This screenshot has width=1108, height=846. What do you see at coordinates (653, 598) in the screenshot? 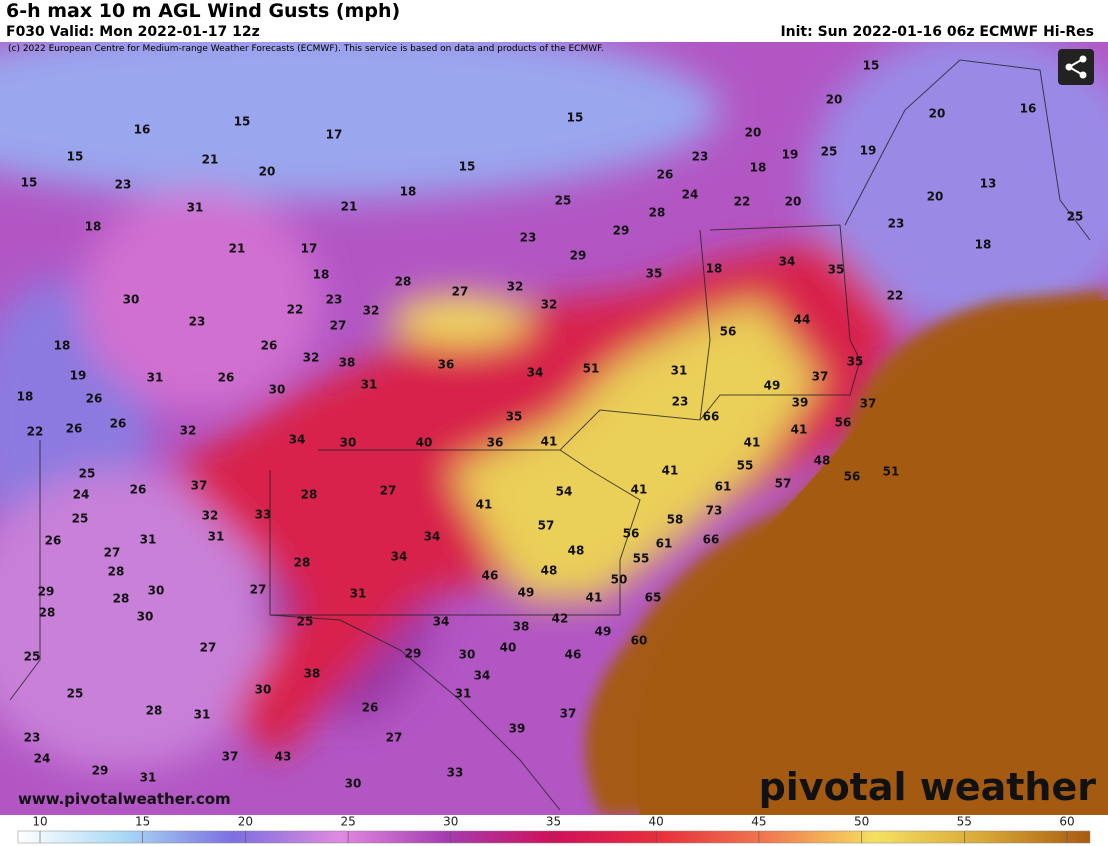
I see `gust-label: 65` at bounding box center [653, 598].